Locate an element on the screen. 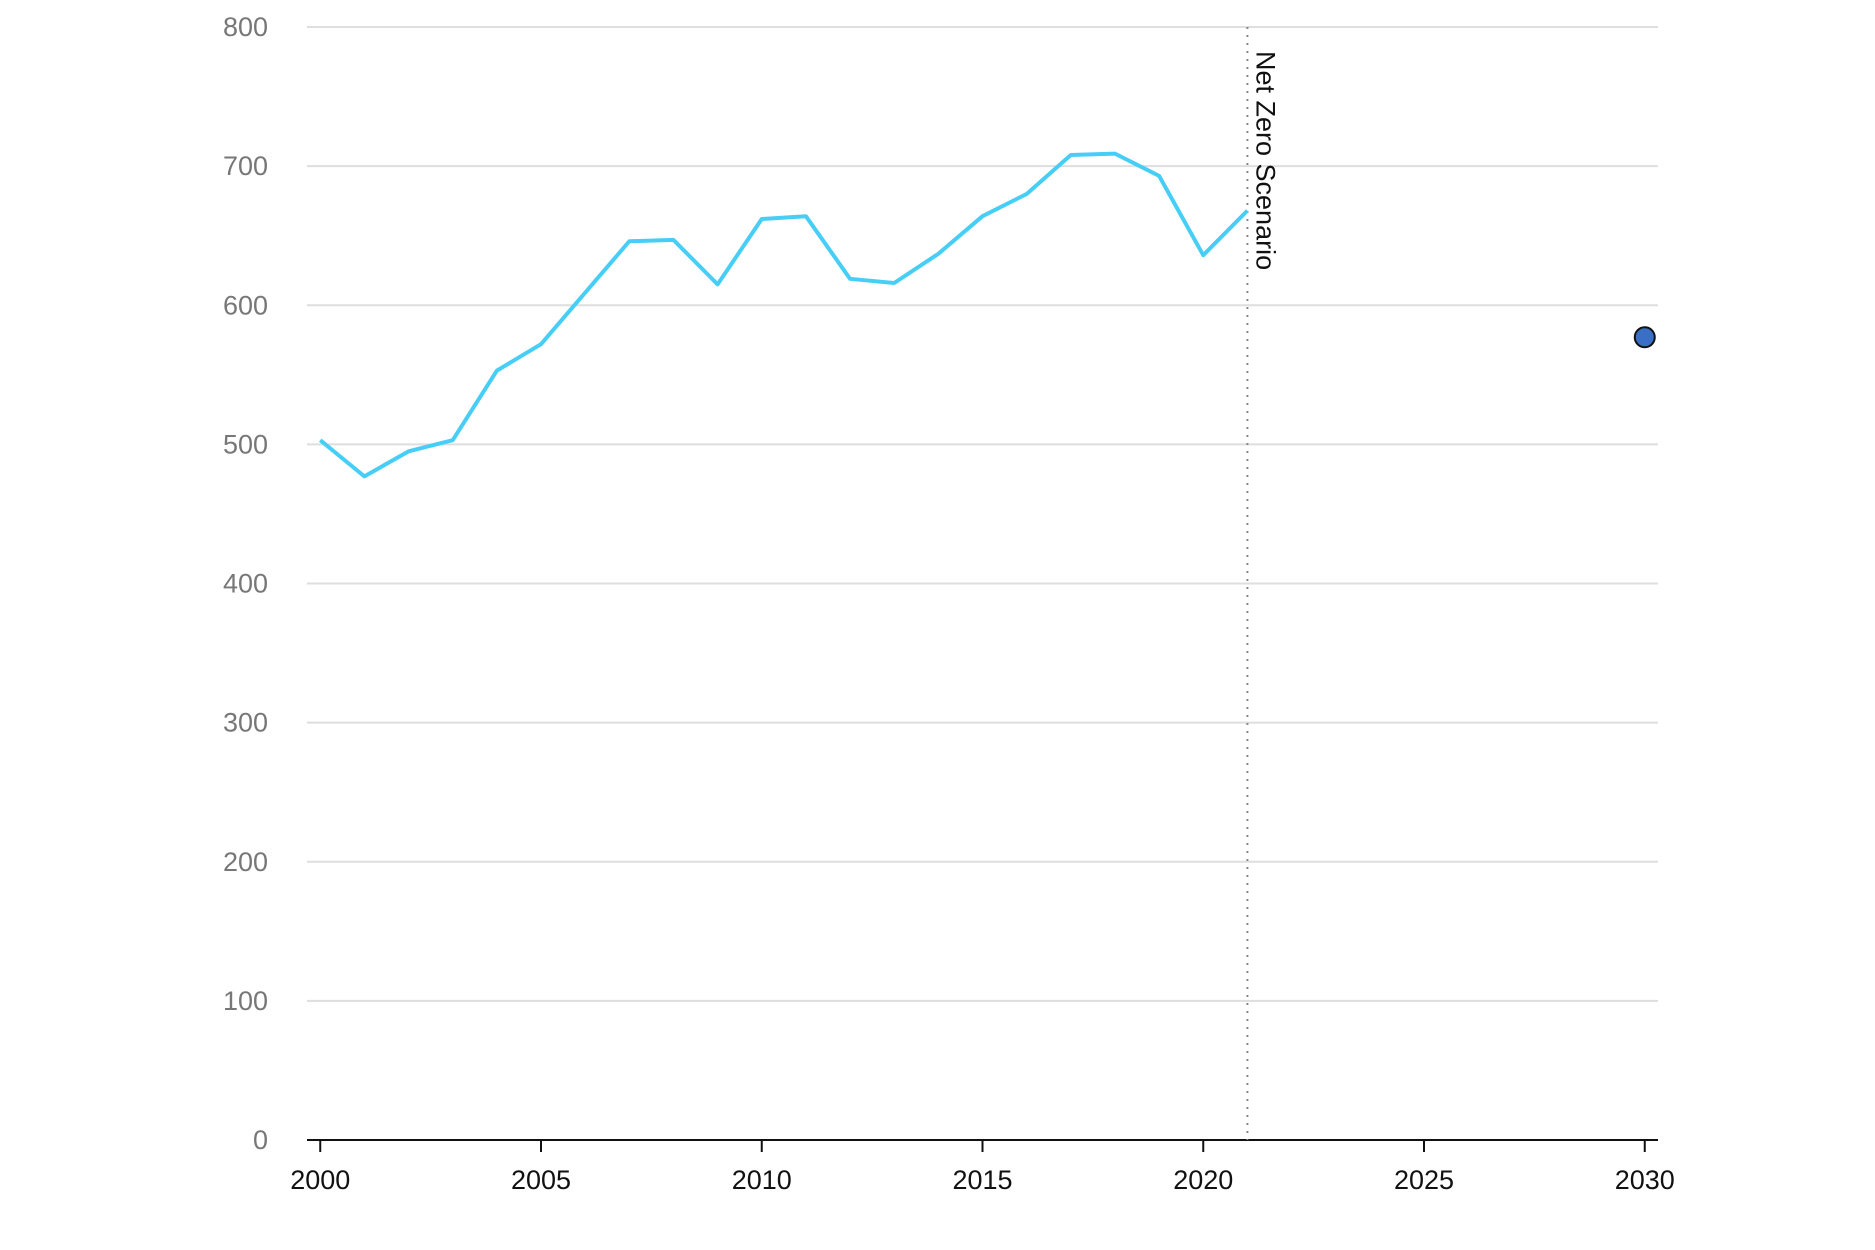  y-tick-label: 600 is located at coordinates (245, 305).